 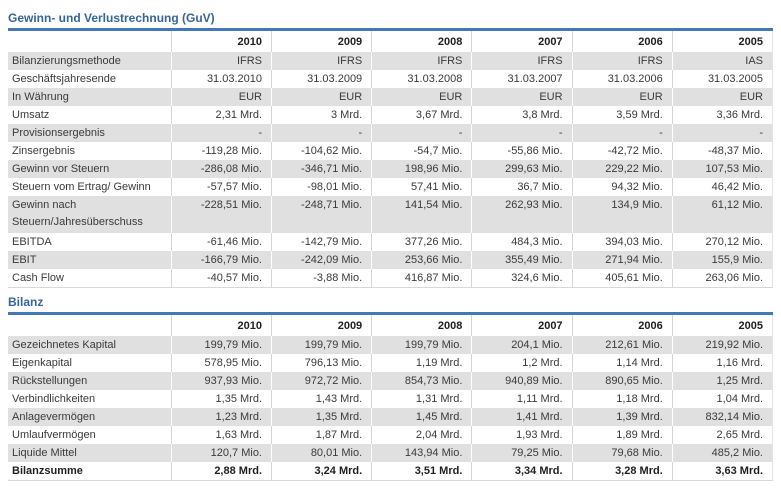 I want to click on value-cell: 1,14 Mrd., so click(x=622, y=363).